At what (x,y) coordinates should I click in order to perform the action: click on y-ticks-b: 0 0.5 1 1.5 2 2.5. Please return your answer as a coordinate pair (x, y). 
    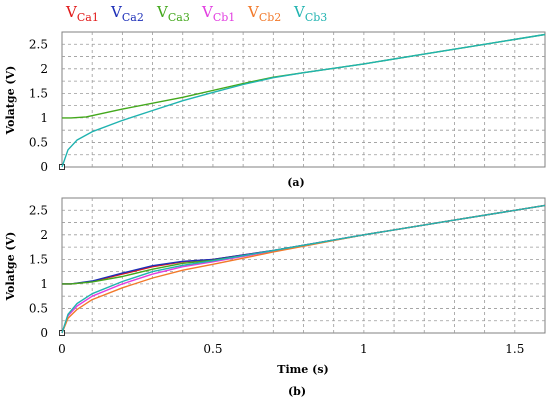
    Looking at the image, I should click on (38, 271).